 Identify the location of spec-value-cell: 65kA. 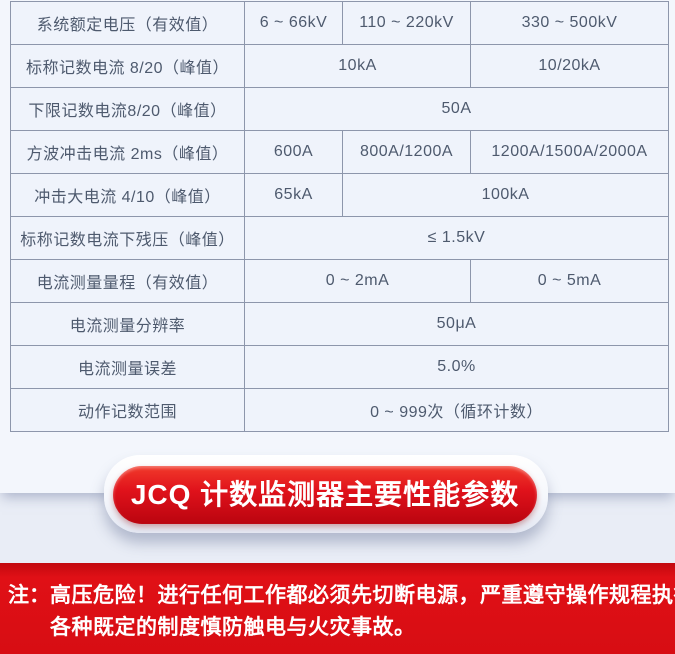
(293, 195).